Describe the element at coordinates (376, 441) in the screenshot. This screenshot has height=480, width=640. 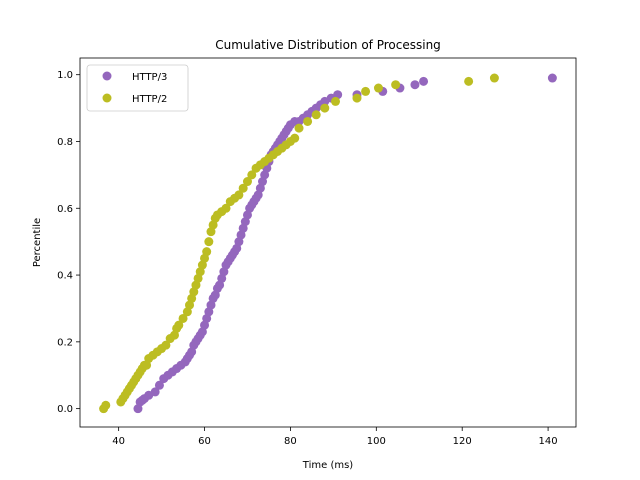
I see `x-tick-label: 100` at that location.